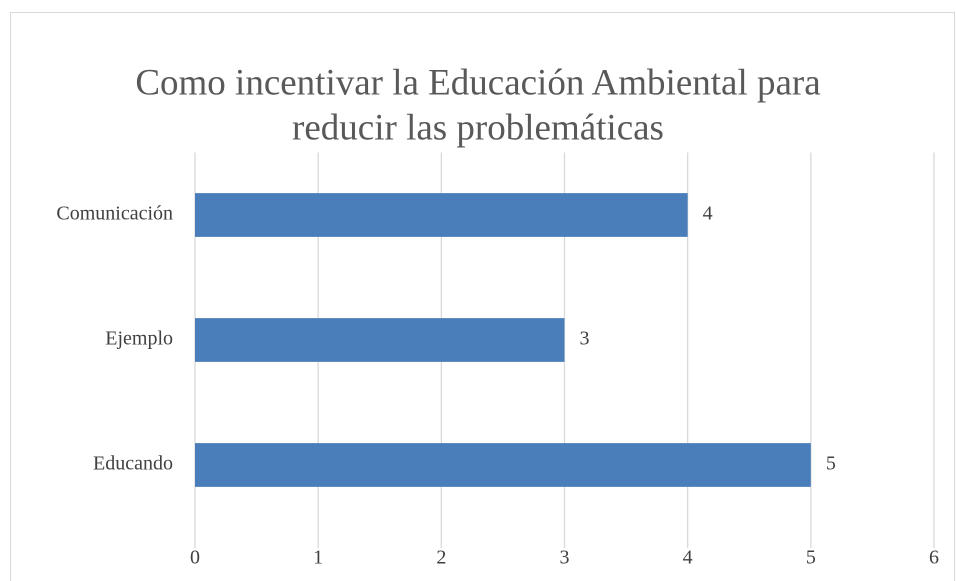 Image resolution: width=956 pixels, height=581 pixels. I want to click on data-label: 4, so click(708, 214).